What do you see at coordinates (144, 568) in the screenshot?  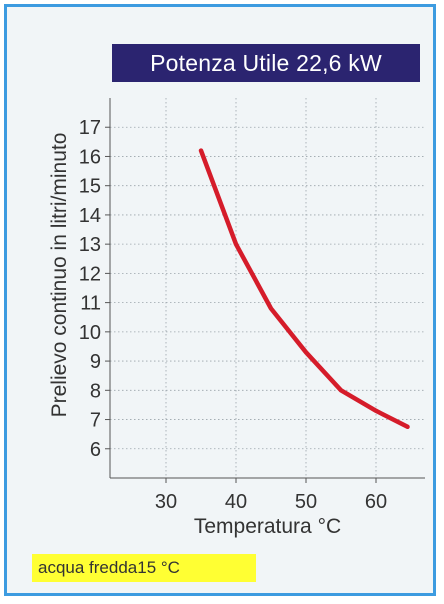 I see `cold-water-note: acqua fredda15 °C` at bounding box center [144, 568].